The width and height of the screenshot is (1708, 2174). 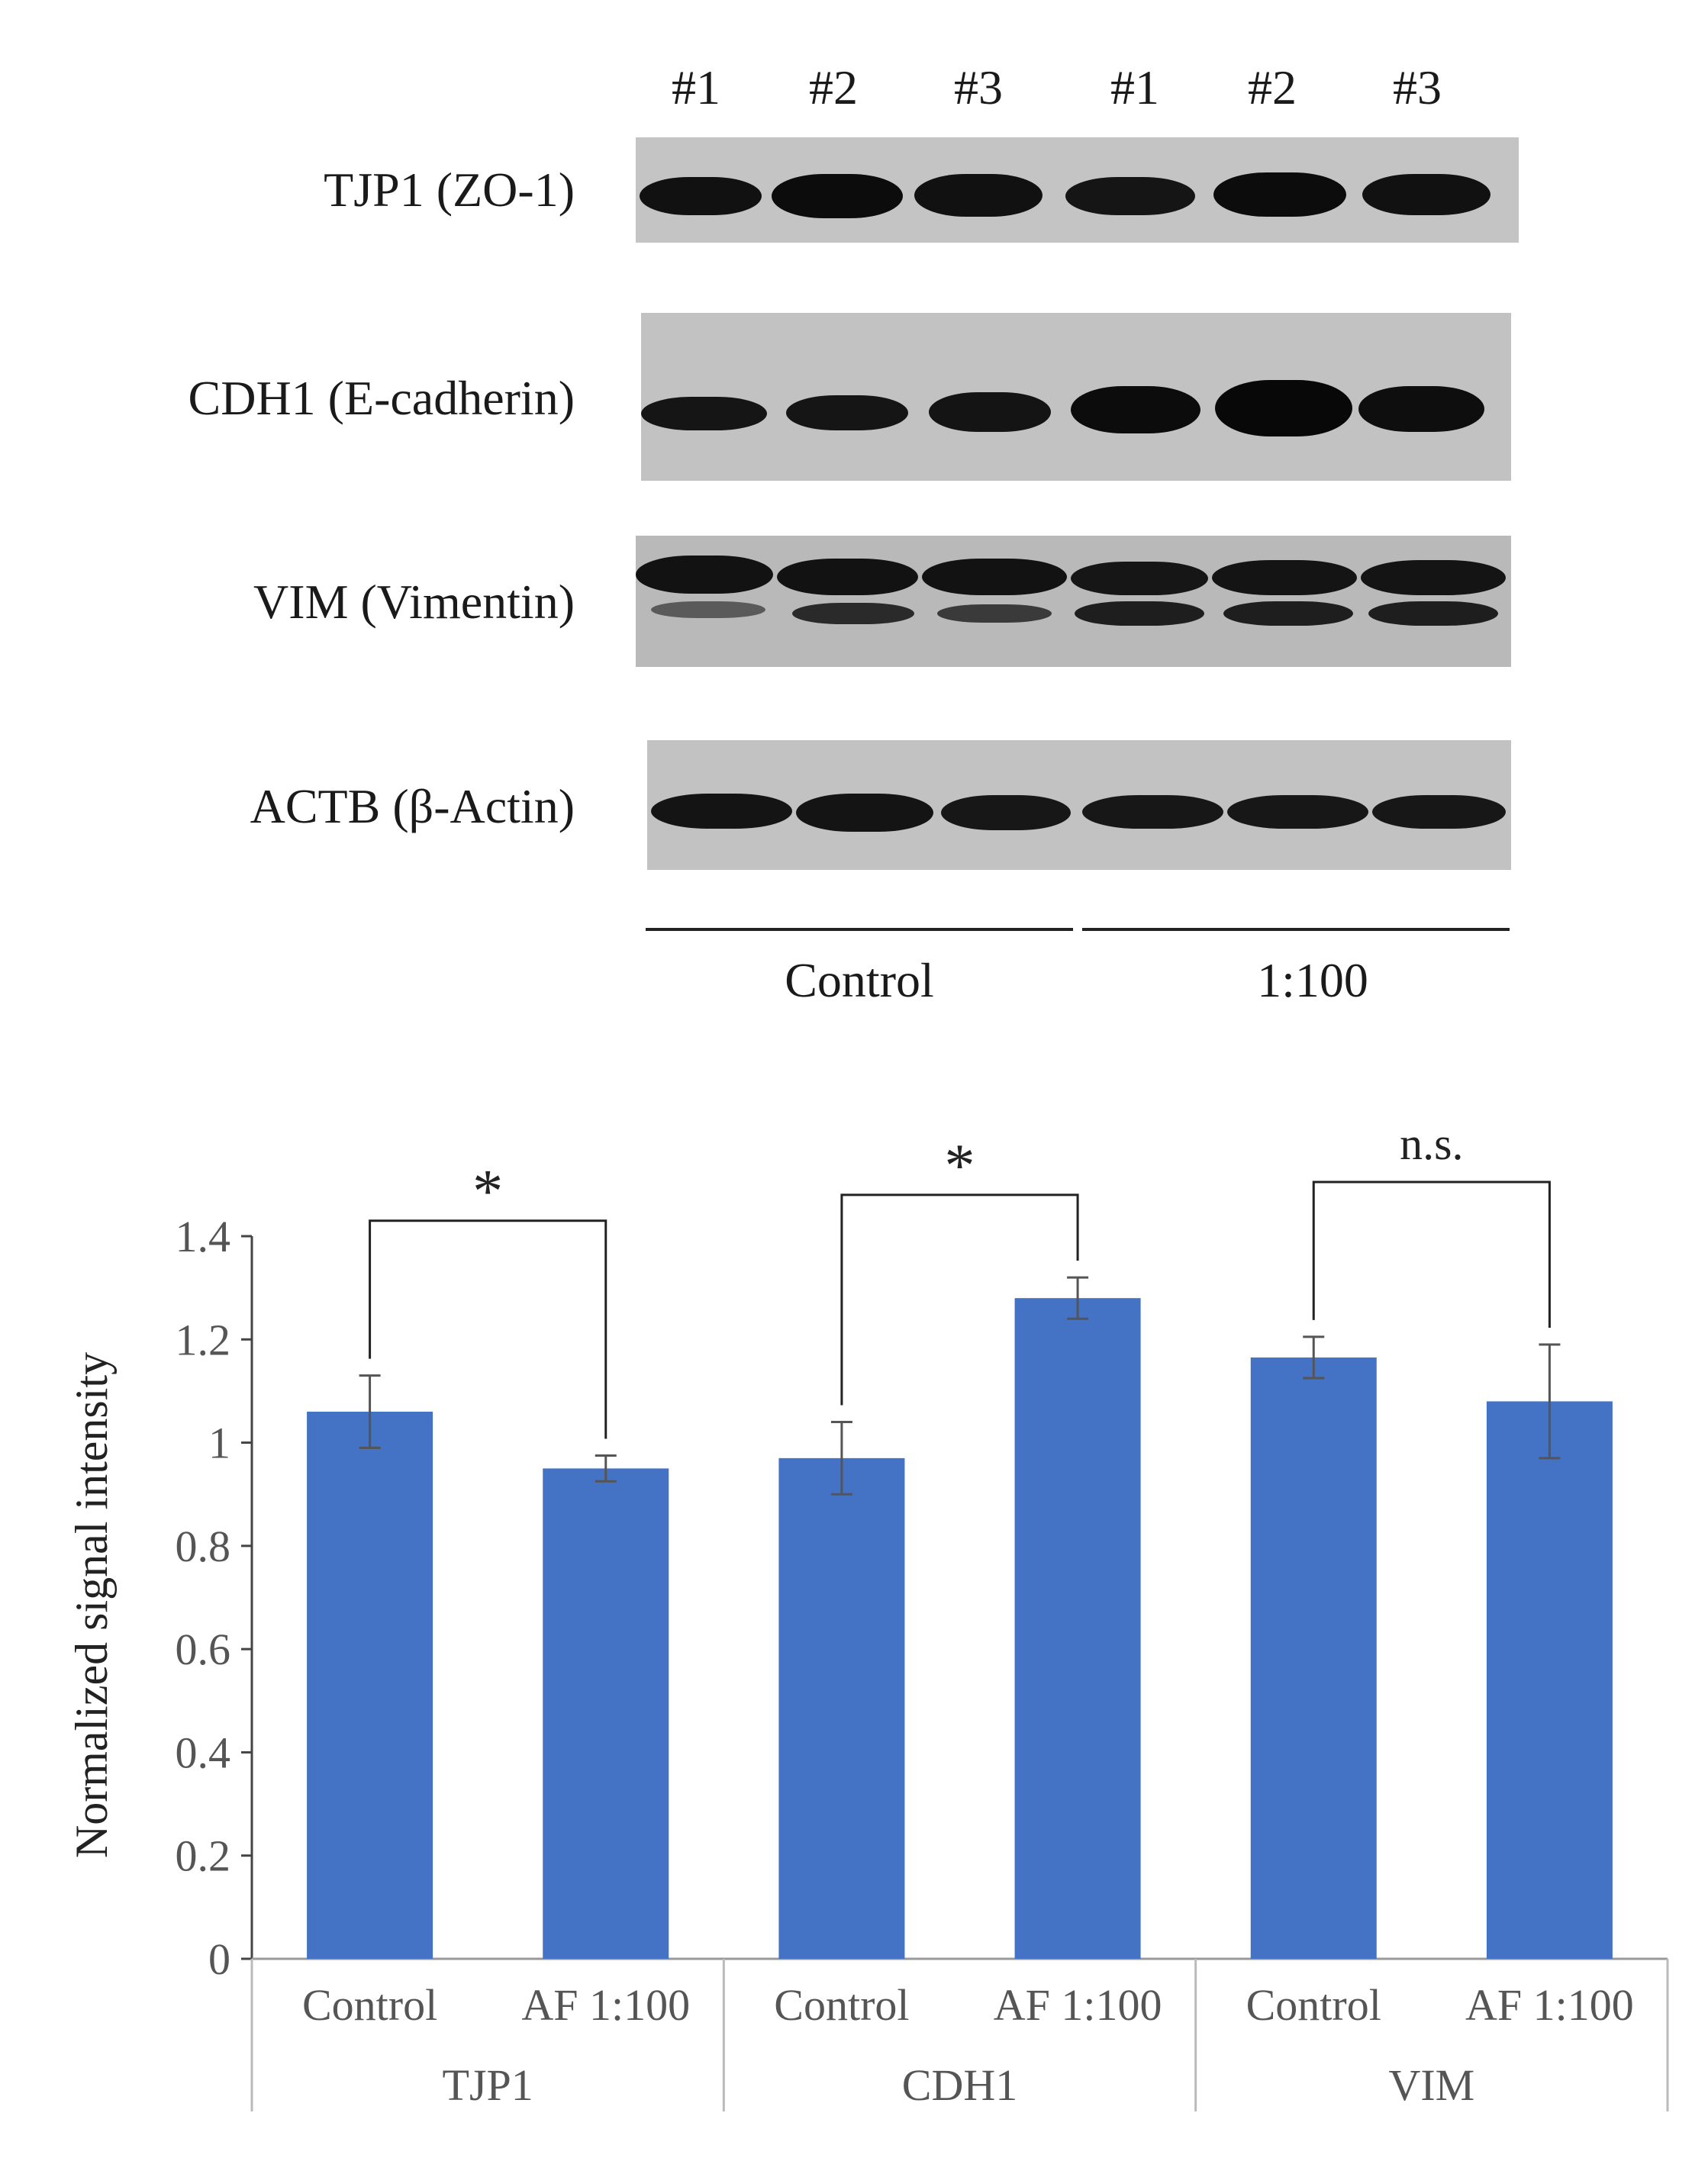 What do you see at coordinates (860, 929) in the screenshot?
I see `group-line-control` at bounding box center [860, 929].